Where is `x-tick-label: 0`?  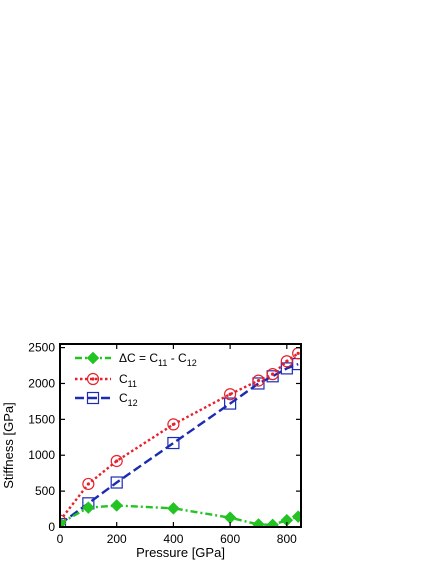 x-tick-label: 0 is located at coordinates (60, 539).